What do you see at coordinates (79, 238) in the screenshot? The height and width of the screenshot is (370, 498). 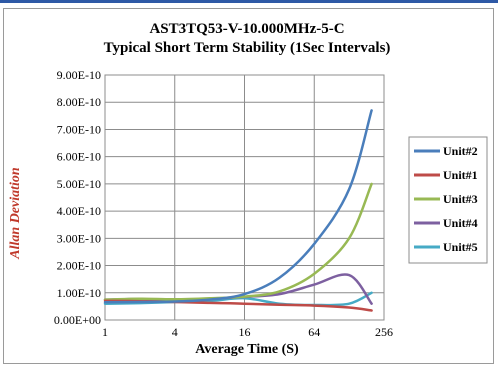 I see `y-tick-label: 3.00E-10` at bounding box center [79, 238].